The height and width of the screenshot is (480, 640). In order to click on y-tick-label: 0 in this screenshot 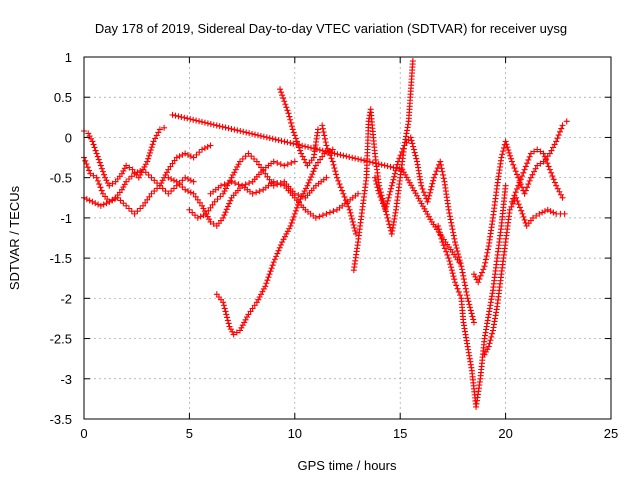, I will do `click(68, 137)`.